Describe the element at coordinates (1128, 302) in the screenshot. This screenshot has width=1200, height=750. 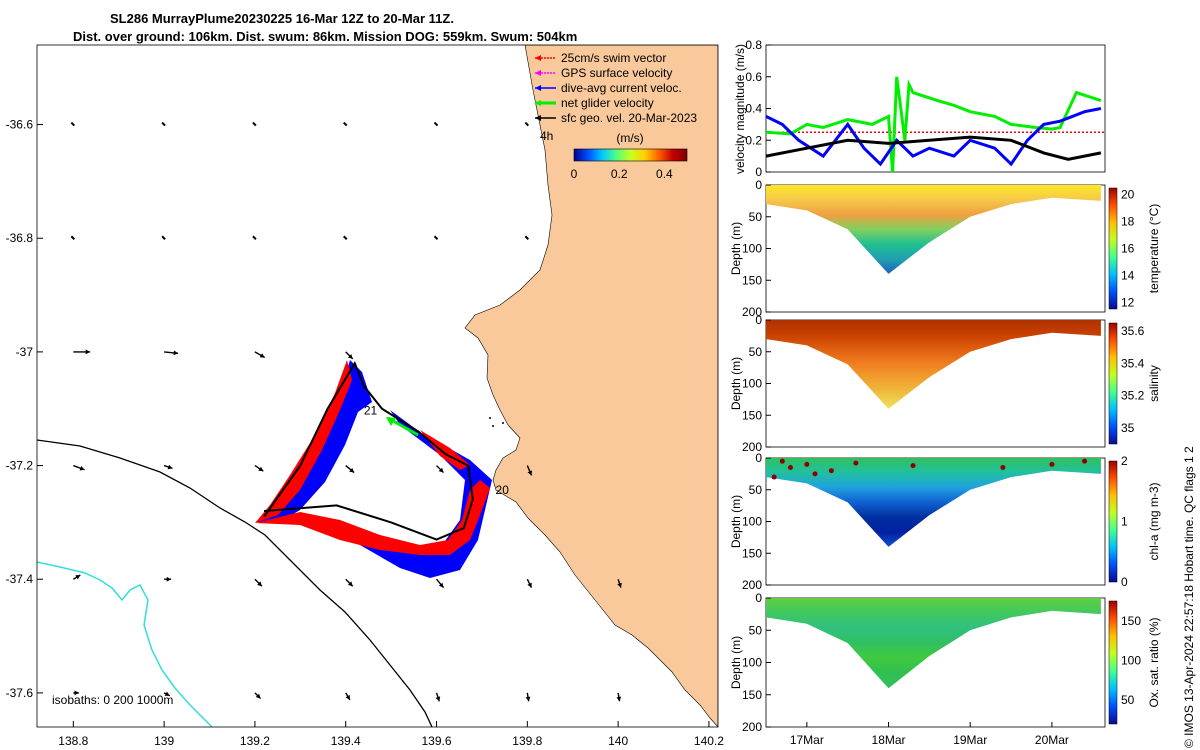
I see `colorbar-tick-label: 12` at that location.